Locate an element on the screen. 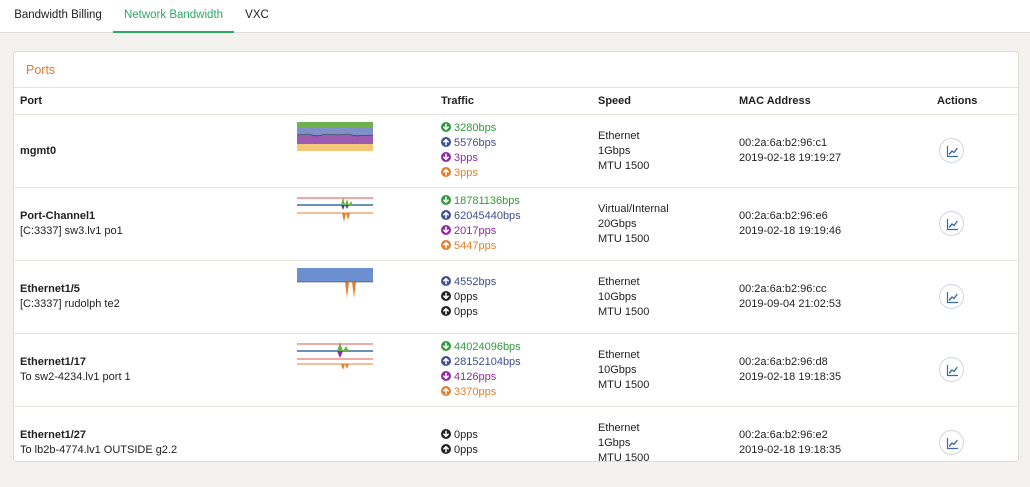 The height and width of the screenshot is (487, 1030). traffic-cell: 44024096bps 28152104bps 4126pps 3370pps is located at coordinates (481, 370).